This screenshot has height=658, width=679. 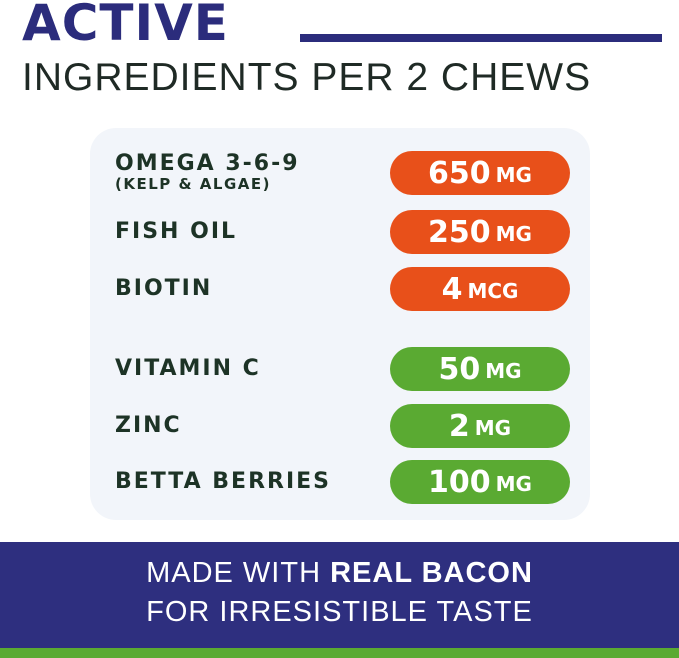 What do you see at coordinates (307, 77) in the screenshot?
I see `subtitle: INGREDIENTS PER 2 CHEWS` at bounding box center [307, 77].